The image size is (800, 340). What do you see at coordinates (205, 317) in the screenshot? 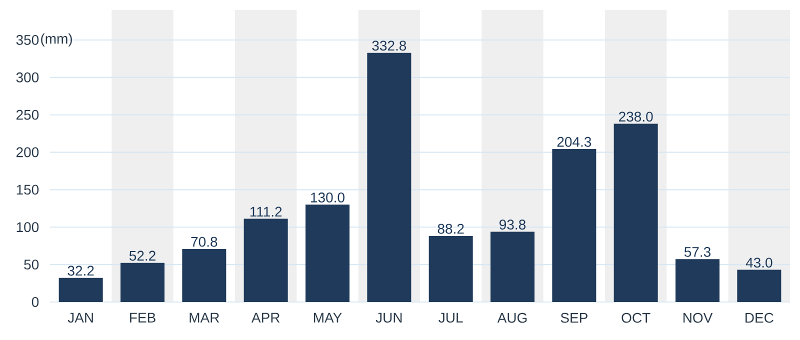
I see `x-tick-label: MAR` at bounding box center [205, 317].